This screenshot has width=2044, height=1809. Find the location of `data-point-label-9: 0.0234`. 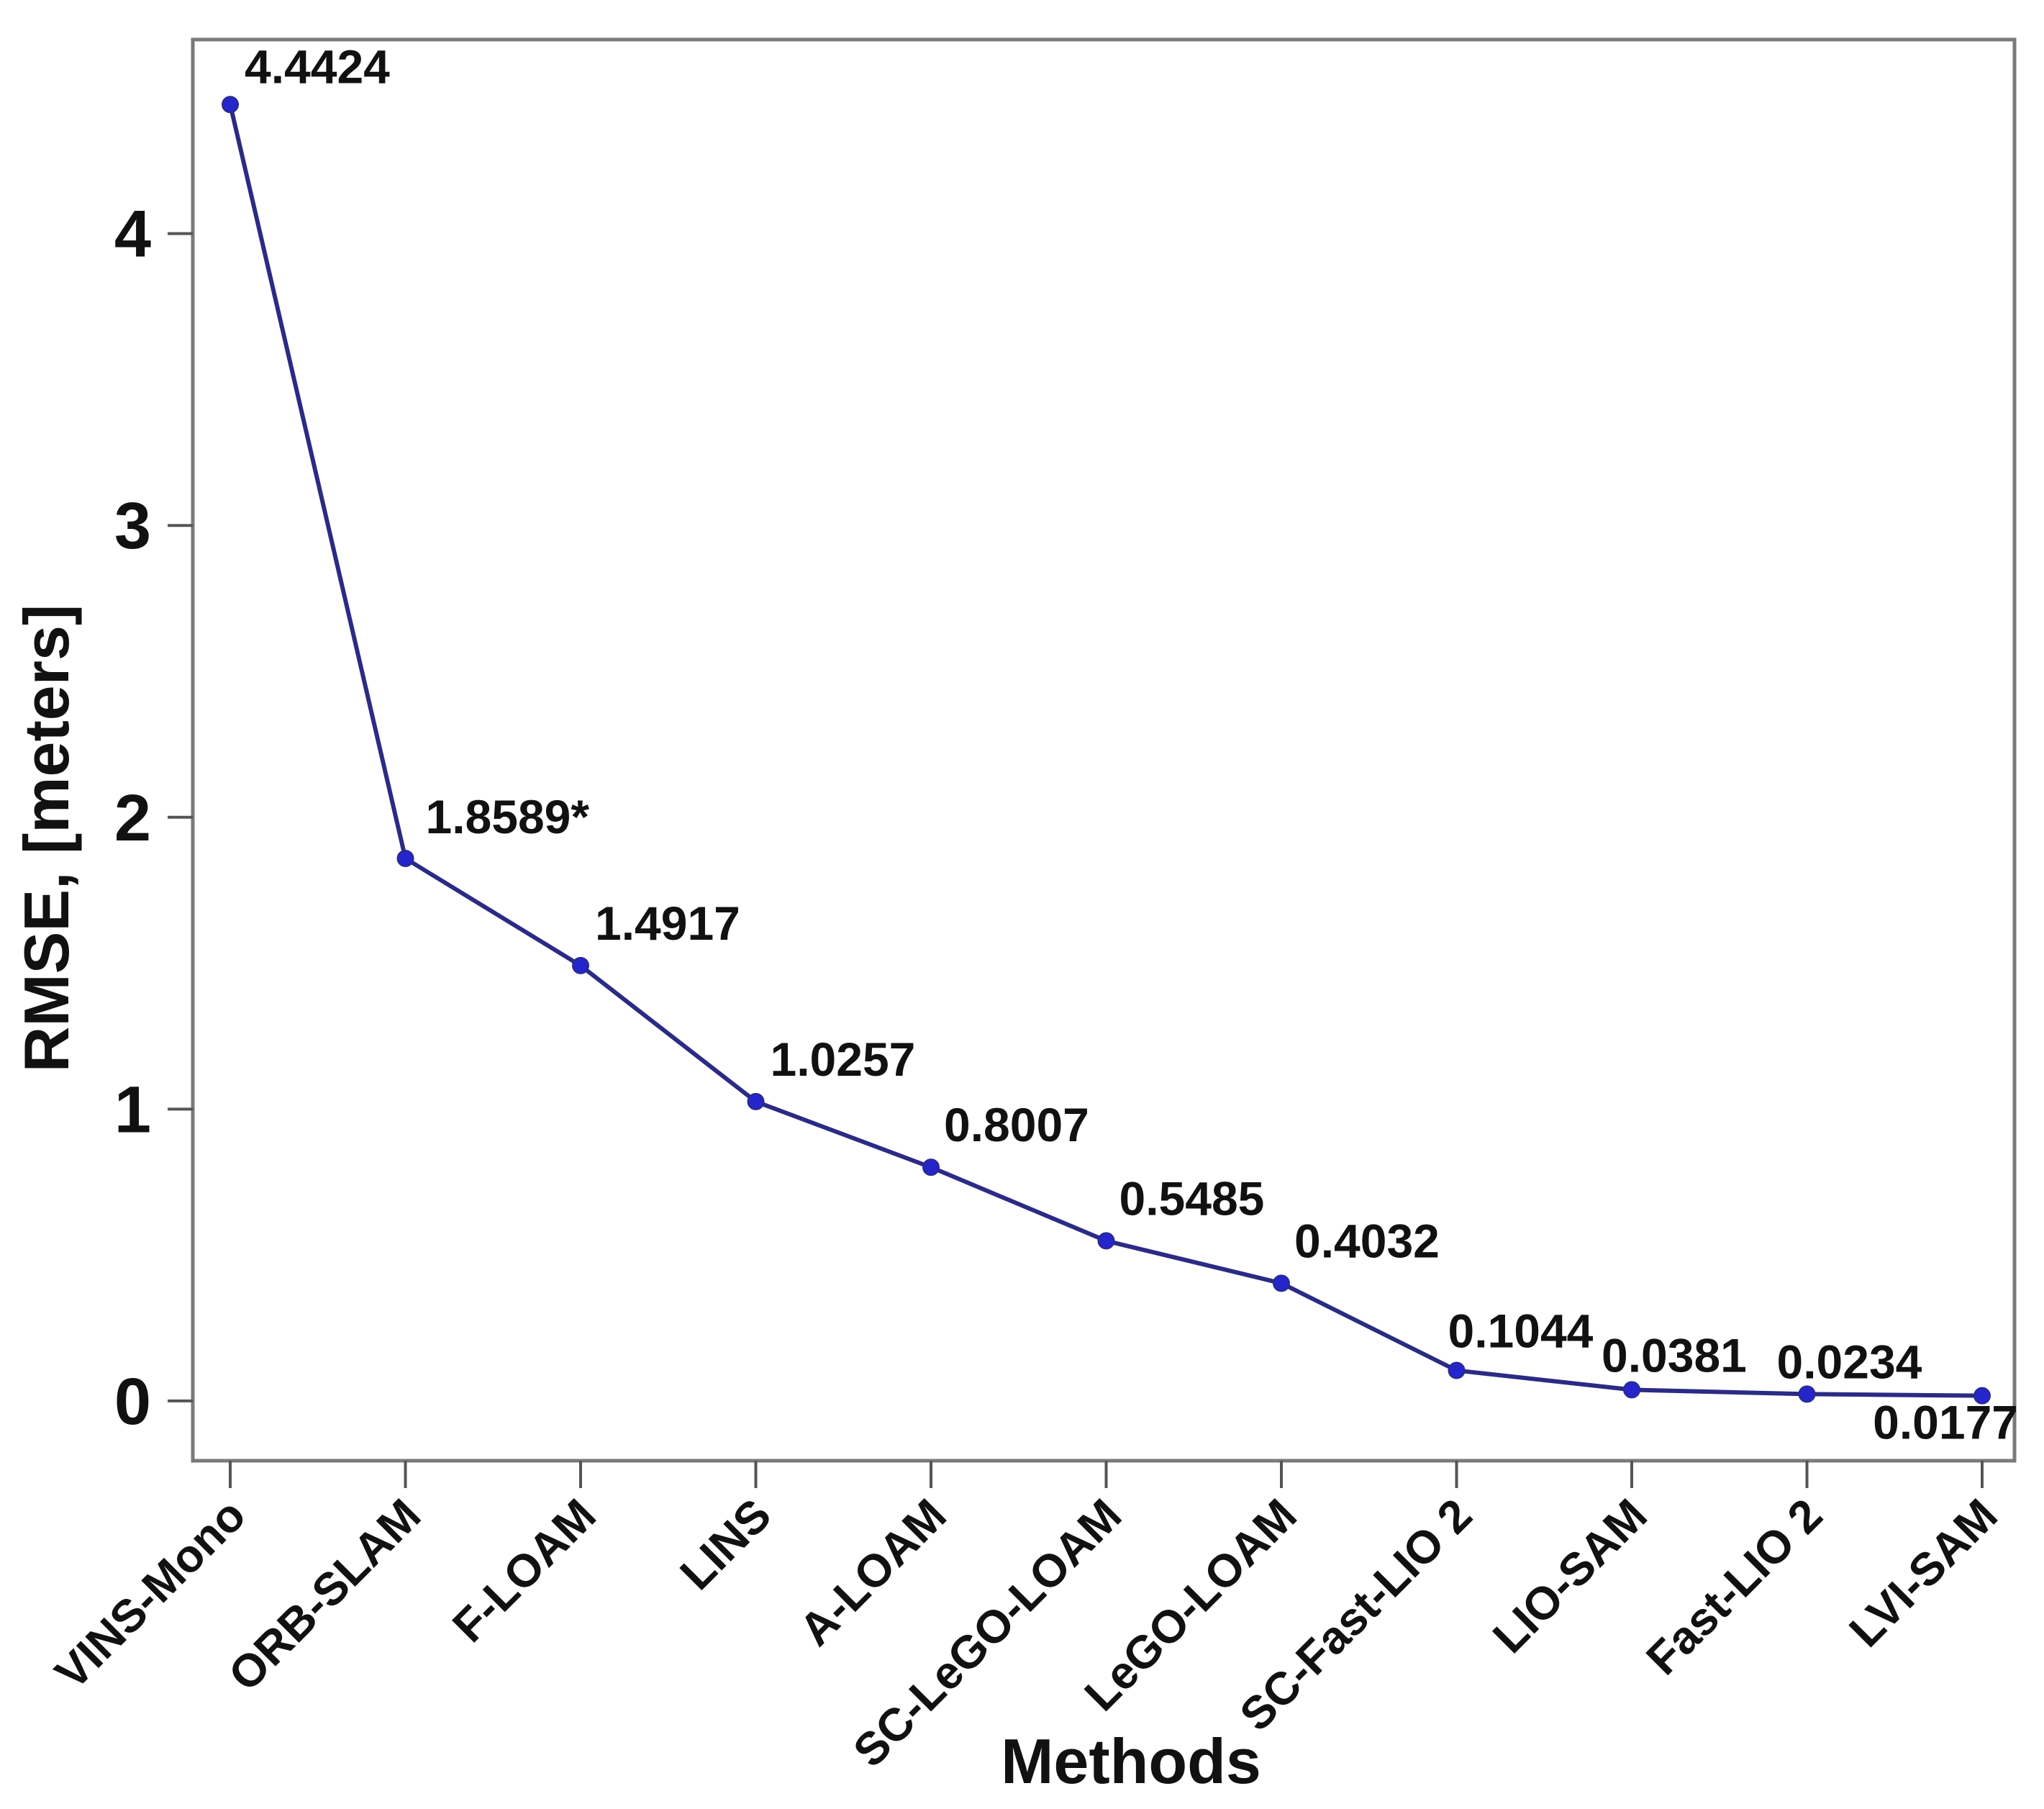

data-point-label-9: 0.0234 is located at coordinates (1849, 1361).